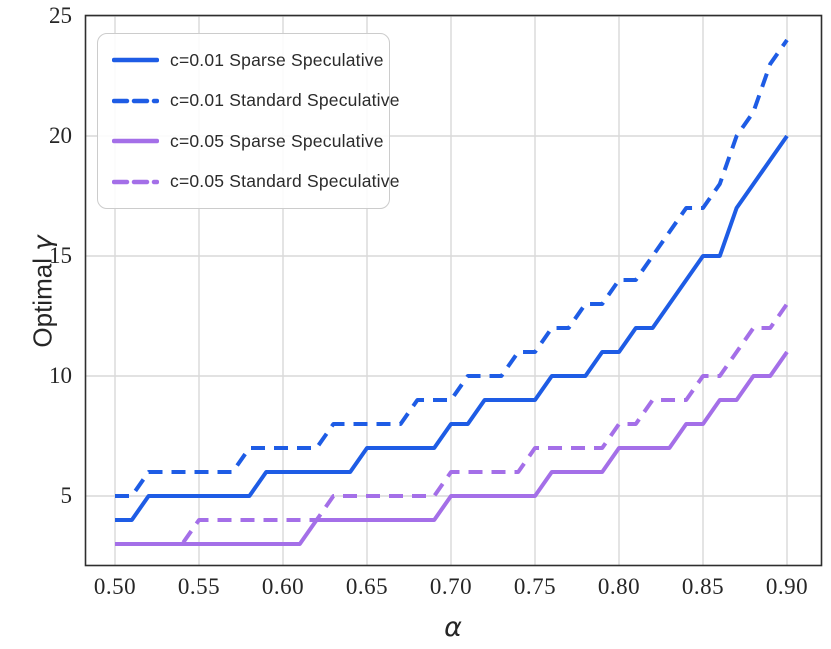 The height and width of the screenshot is (649, 831). I want to click on x-tick-label: 0.60, so click(283, 586).